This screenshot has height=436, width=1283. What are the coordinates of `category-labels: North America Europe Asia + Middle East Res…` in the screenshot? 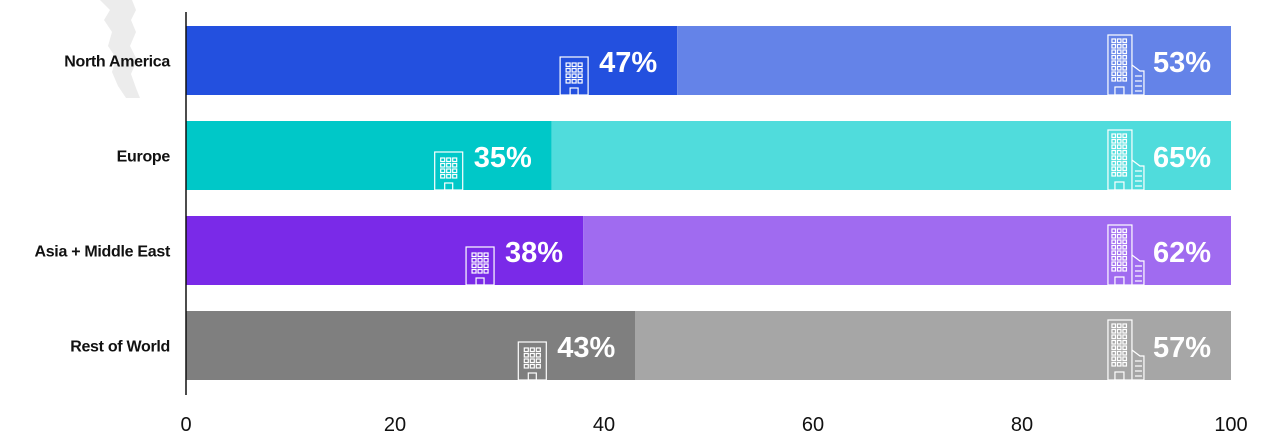 It's located at (102, 205).